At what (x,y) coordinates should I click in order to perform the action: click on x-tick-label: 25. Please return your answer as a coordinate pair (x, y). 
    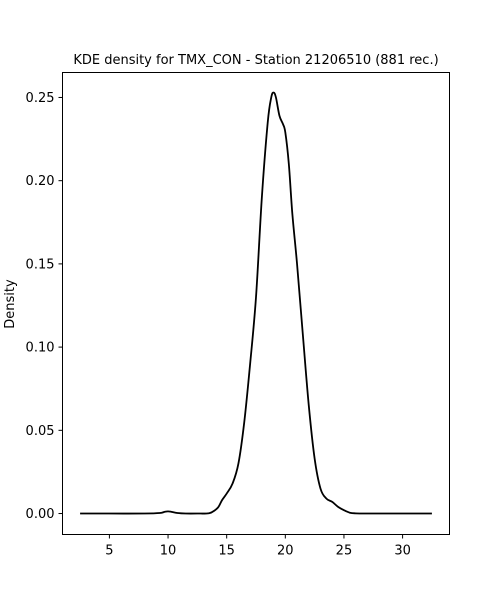
    Looking at the image, I should click on (344, 551).